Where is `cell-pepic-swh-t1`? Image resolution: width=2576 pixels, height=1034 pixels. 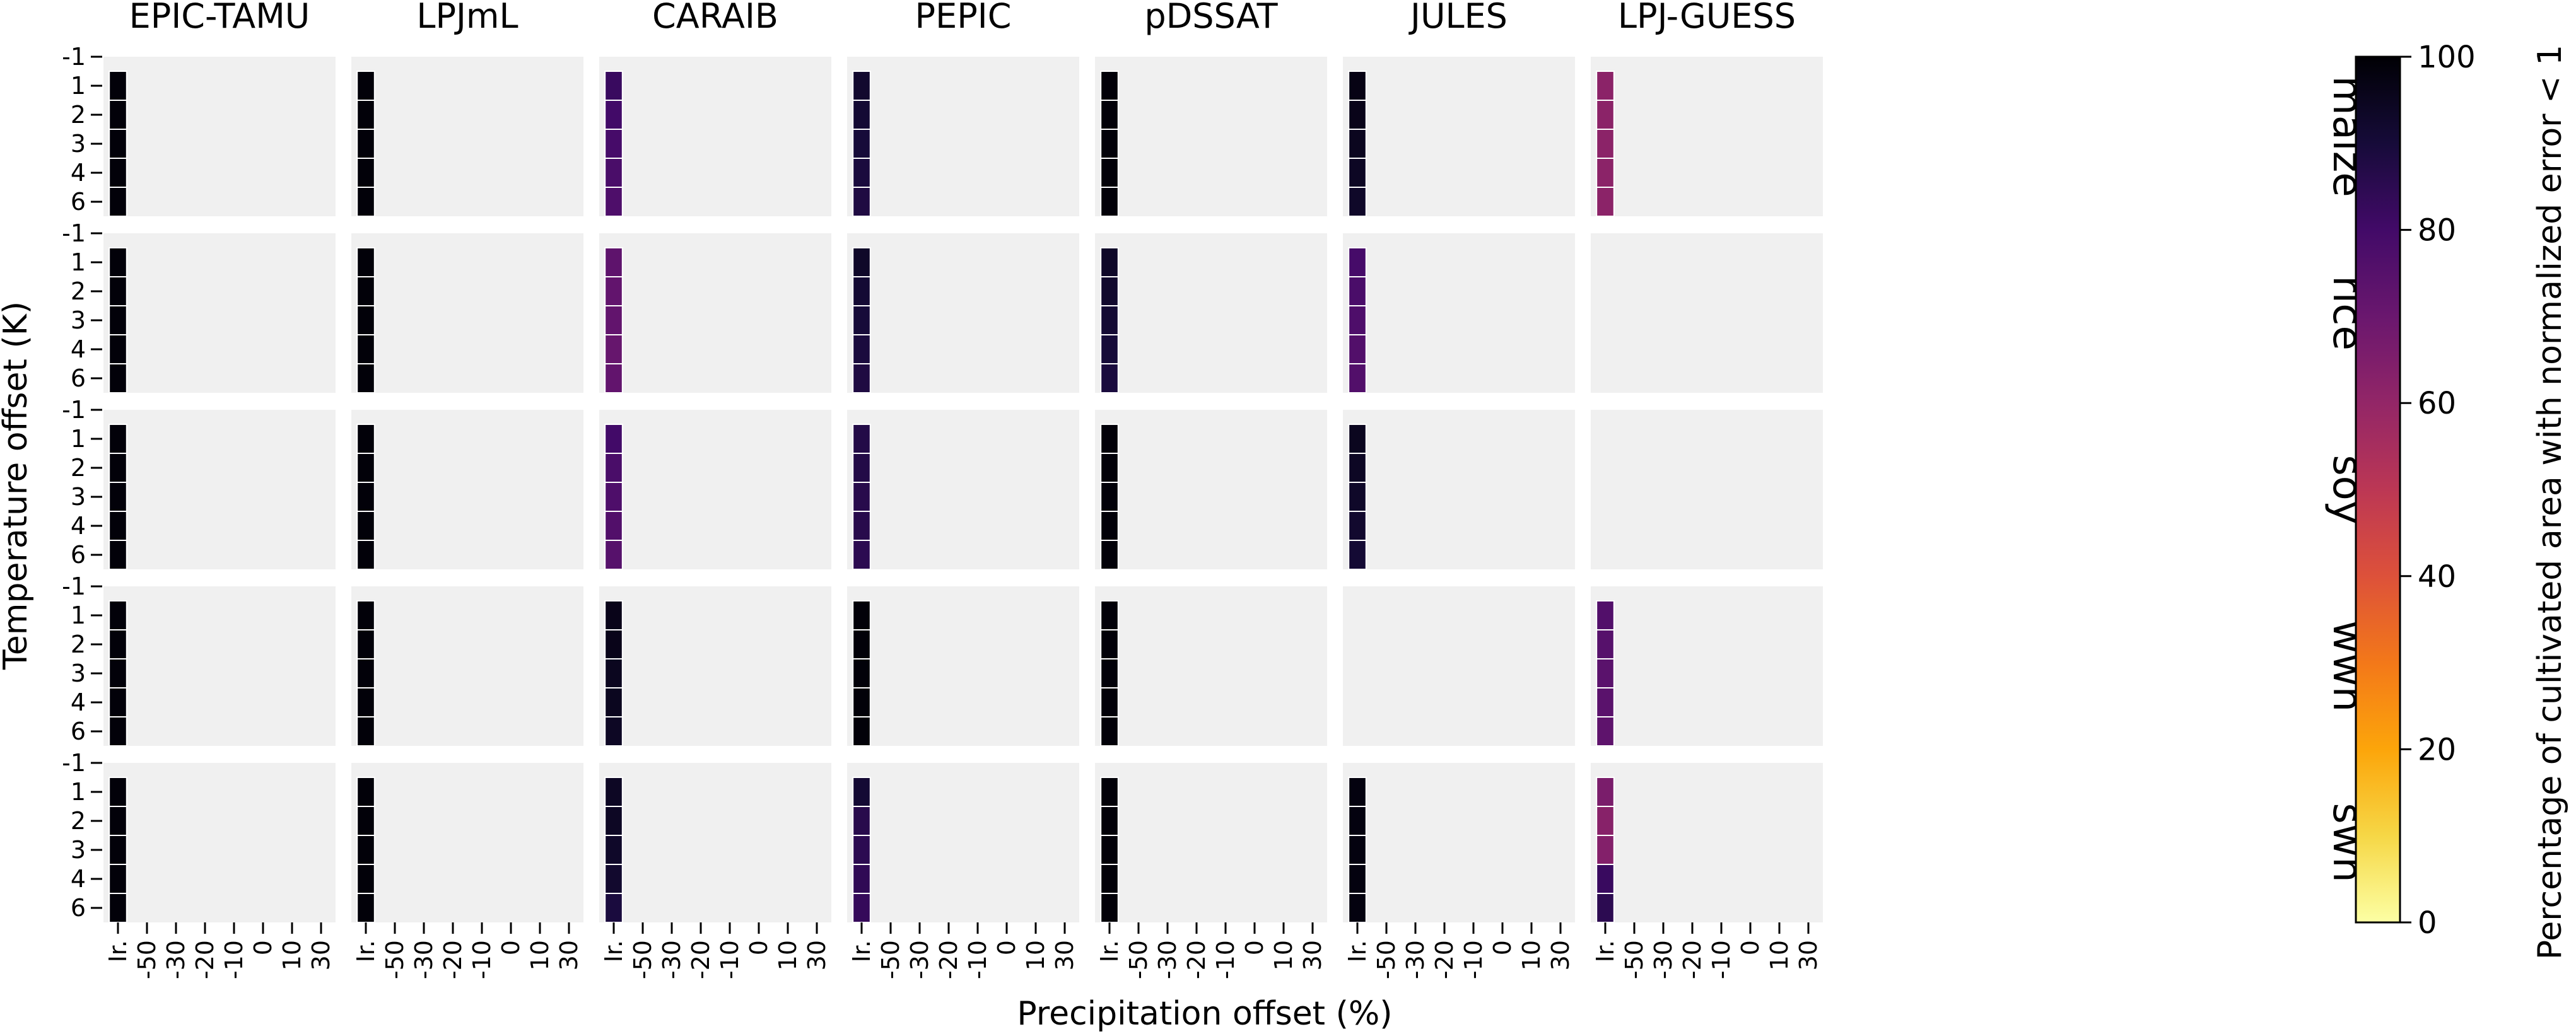
cell-pepic-swh-t1 is located at coordinates (861, 792).